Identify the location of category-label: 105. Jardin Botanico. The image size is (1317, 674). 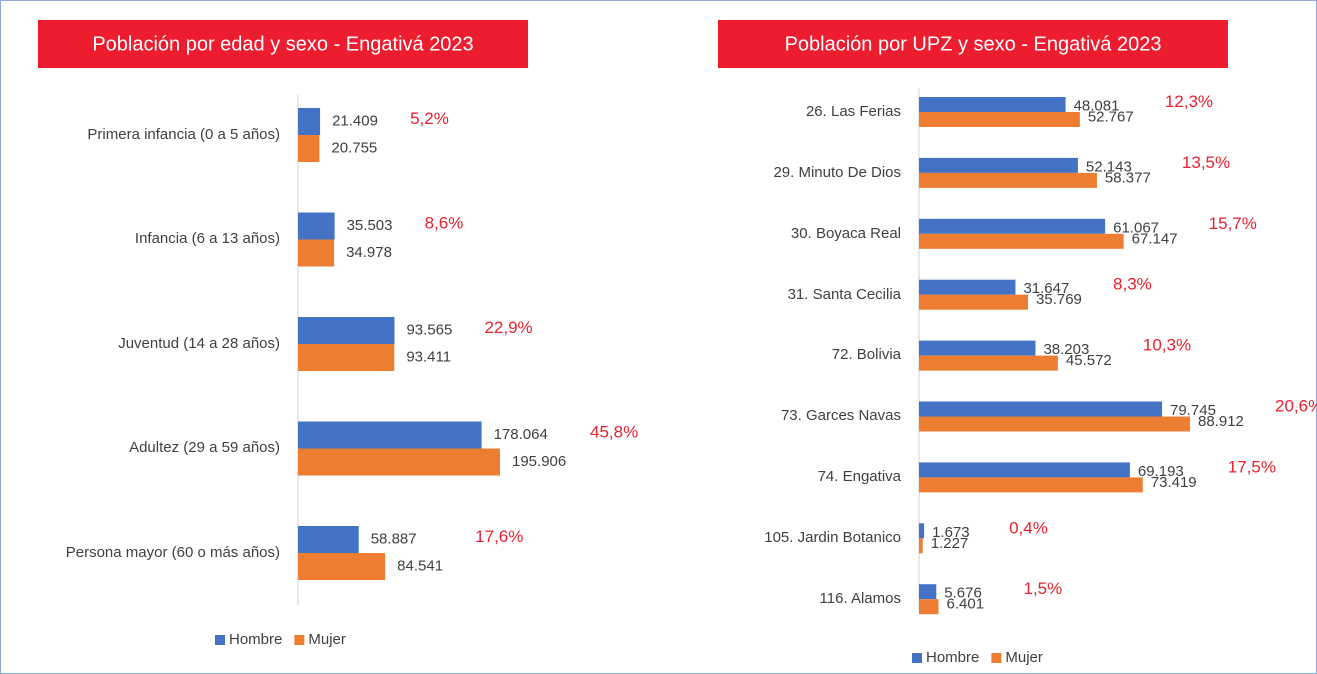
(832, 538).